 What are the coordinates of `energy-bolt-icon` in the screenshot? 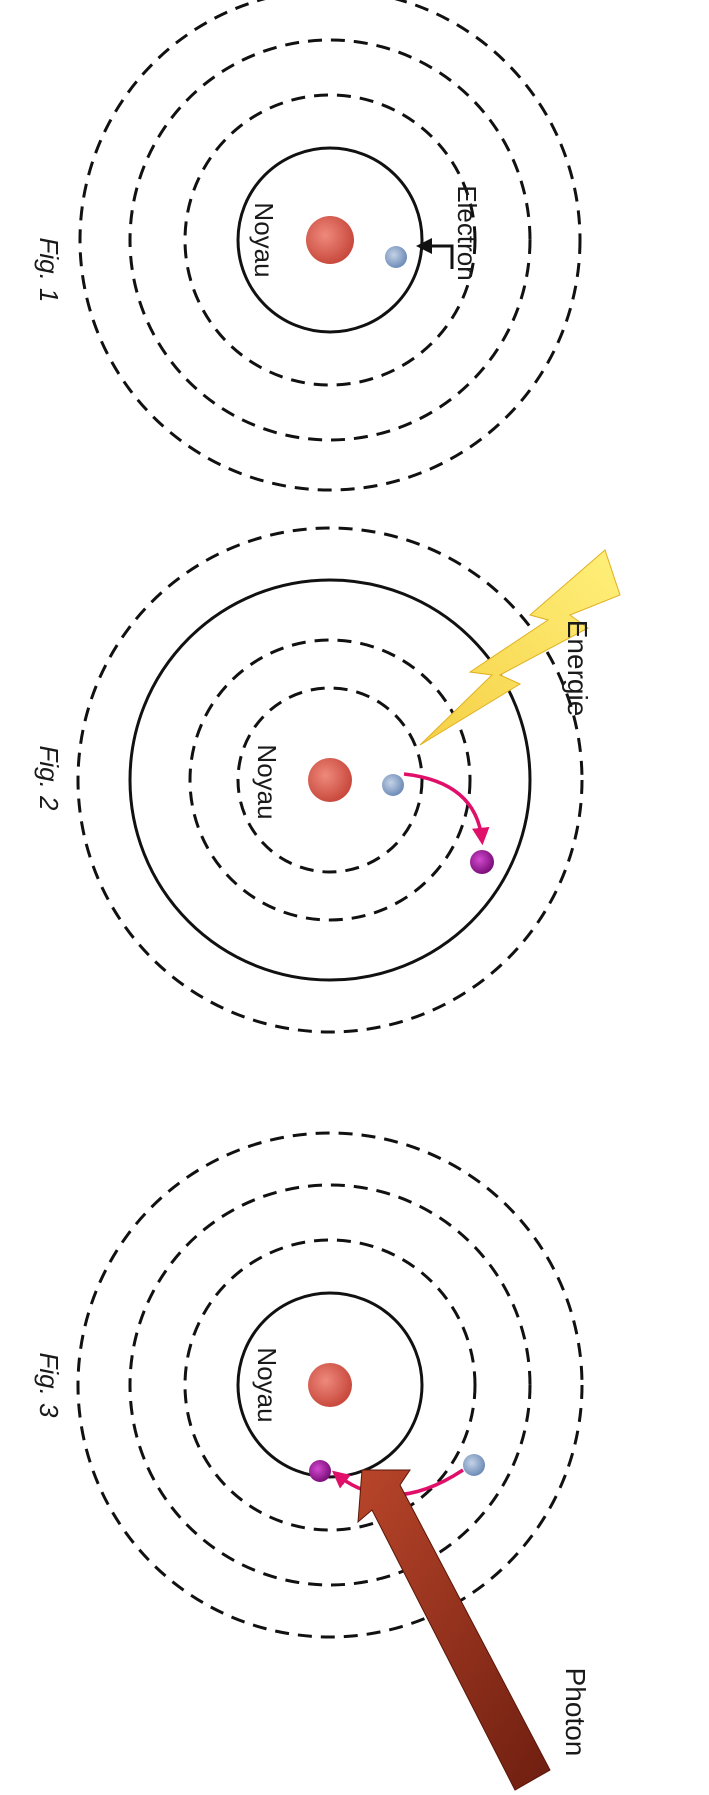 It's located at (520, 647).